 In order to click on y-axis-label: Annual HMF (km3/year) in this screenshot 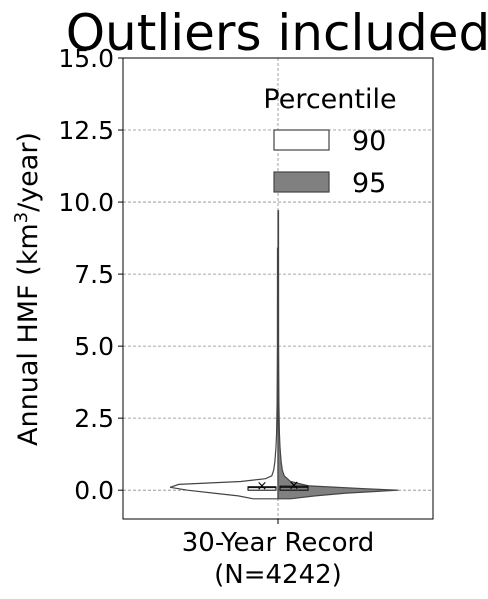, I will do `click(27, 289)`.